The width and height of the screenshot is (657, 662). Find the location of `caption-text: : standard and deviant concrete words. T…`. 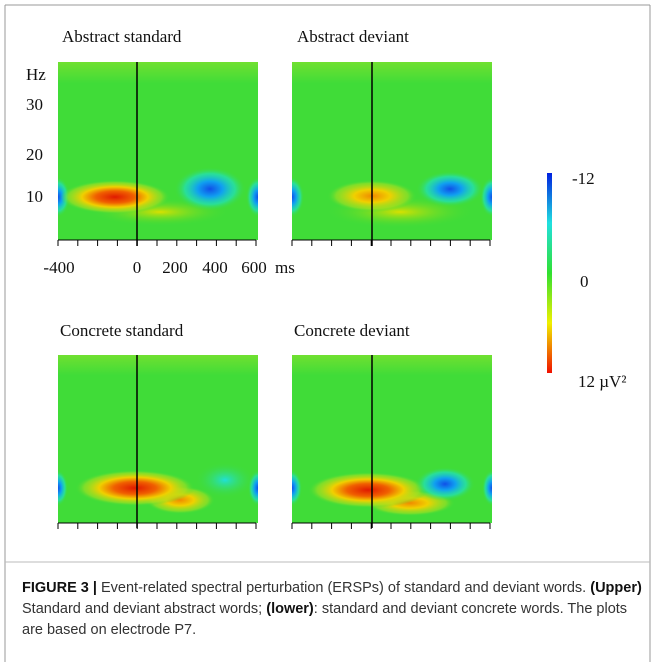

caption-text: : standard and deviant concrete words. T… is located at coordinates (325, 619).